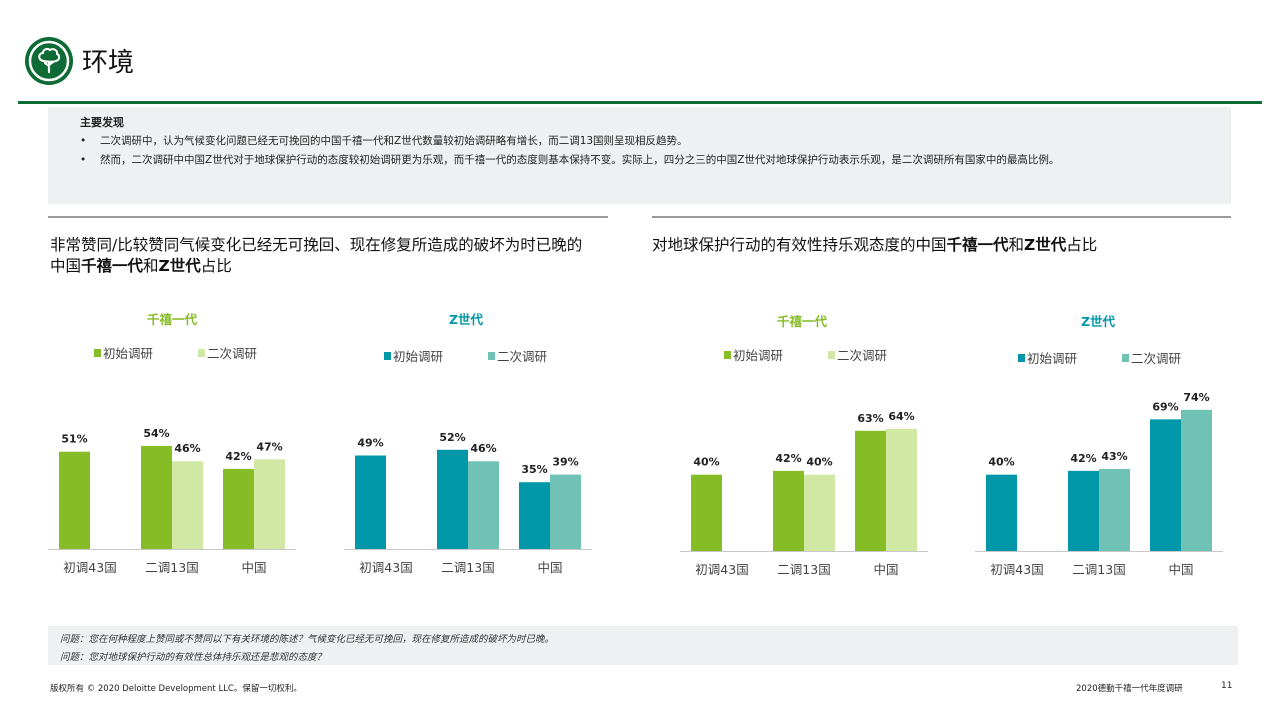 The image size is (1280, 720). What do you see at coordinates (941, 217) in the screenshot?
I see `right-panel-divider` at bounding box center [941, 217].